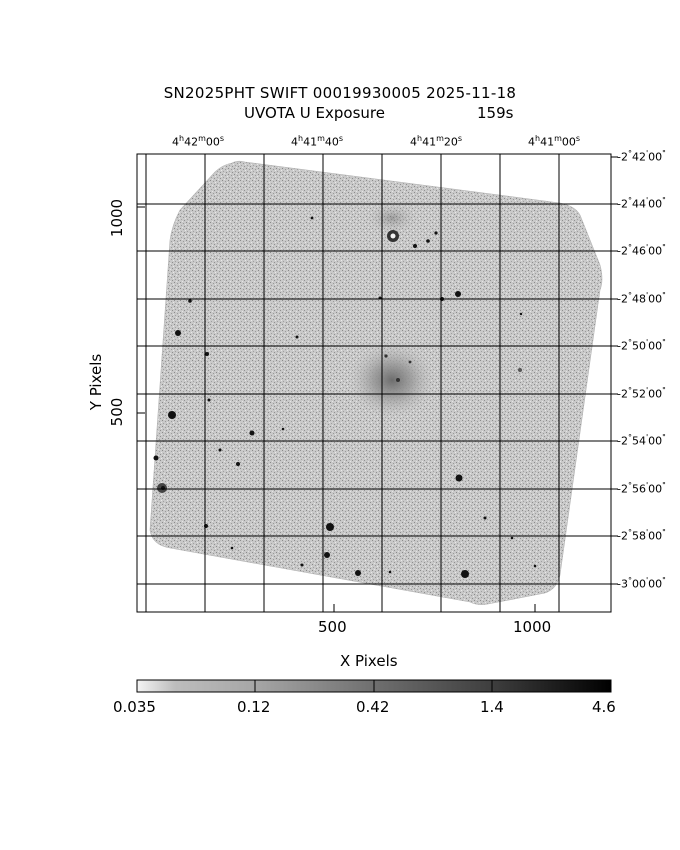  What do you see at coordinates (641, 345) in the screenshot?
I see `dec-tick-label: -2°50'00"` at bounding box center [641, 345].